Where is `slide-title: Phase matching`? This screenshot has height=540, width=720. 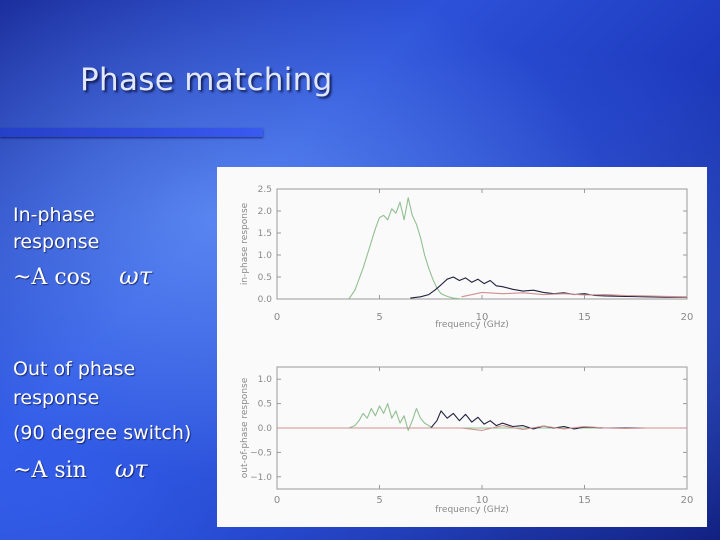 slide-title: Phase matching is located at coordinates (206, 80).